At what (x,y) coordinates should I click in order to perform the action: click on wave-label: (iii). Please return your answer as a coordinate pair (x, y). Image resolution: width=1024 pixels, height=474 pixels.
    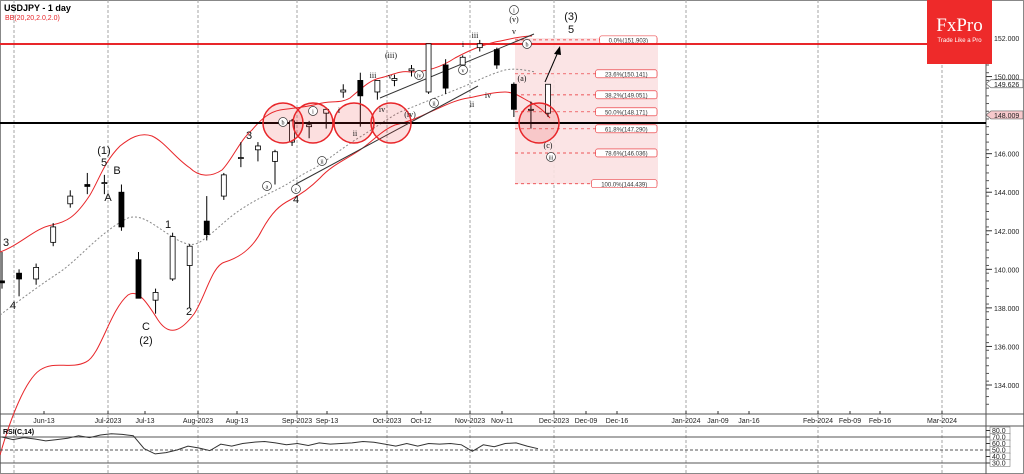
    Looking at the image, I should click on (391, 55).